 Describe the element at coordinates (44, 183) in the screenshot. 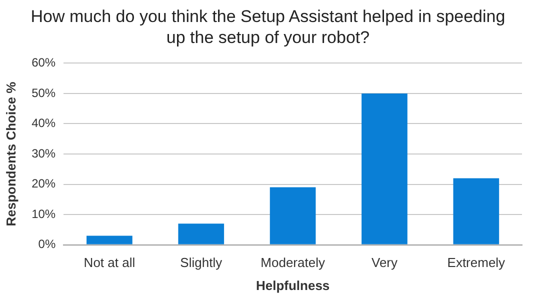

I see `y-tick-label: 20%` at that location.